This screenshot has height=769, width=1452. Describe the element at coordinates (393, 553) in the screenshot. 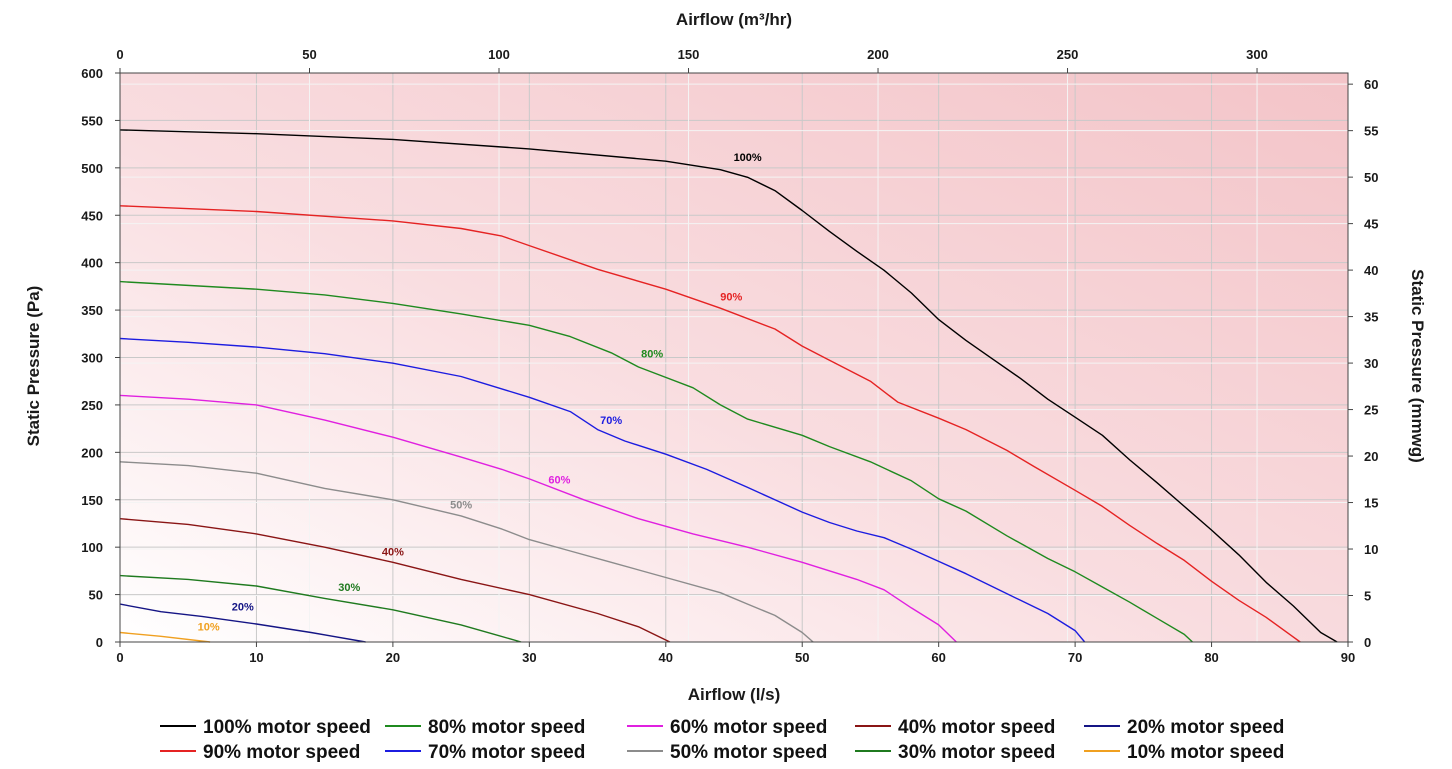

I see `curve-label: 40%` at that location.